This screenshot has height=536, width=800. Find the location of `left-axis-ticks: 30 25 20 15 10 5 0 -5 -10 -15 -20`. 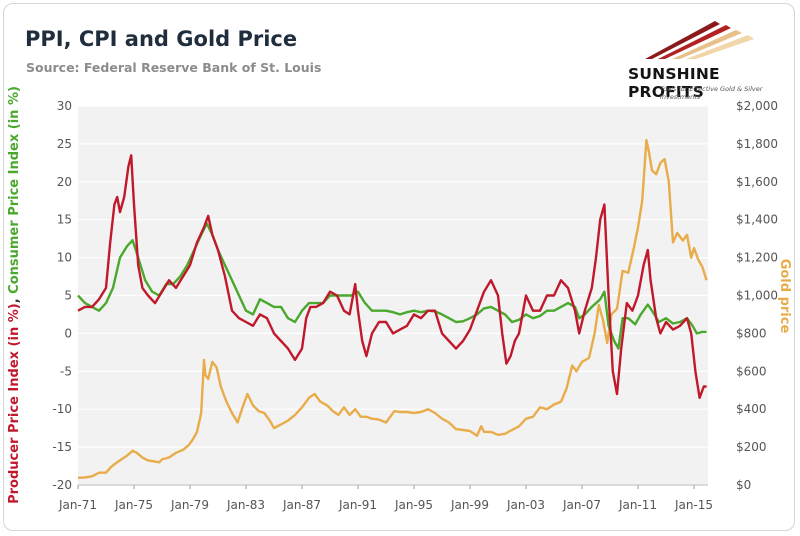

left-axis-ticks: 30 25 20 15 10 5 0 -5 -10 -15 -20 is located at coordinates (62, 295).